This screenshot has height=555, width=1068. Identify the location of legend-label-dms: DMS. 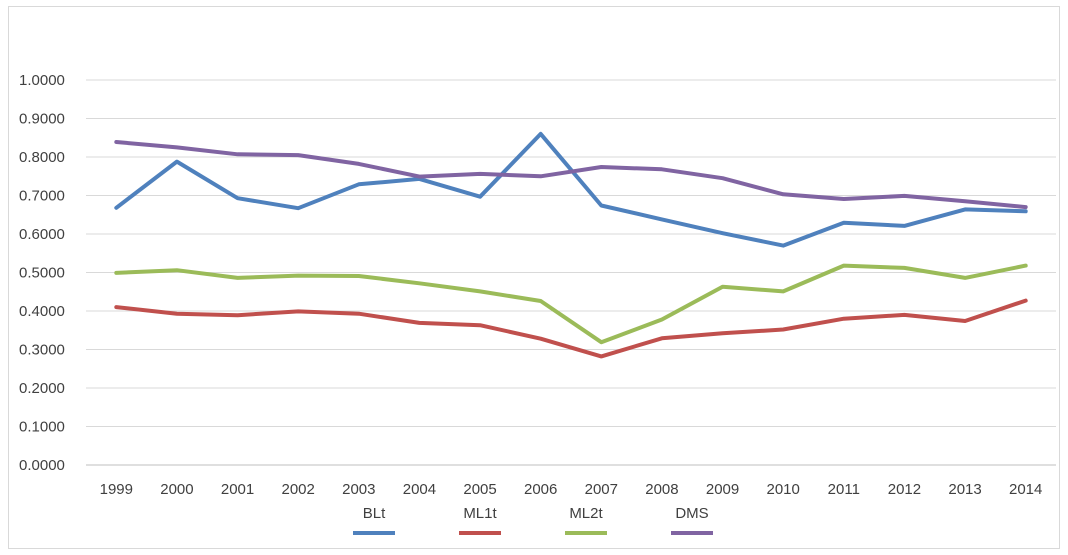
(691, 513).